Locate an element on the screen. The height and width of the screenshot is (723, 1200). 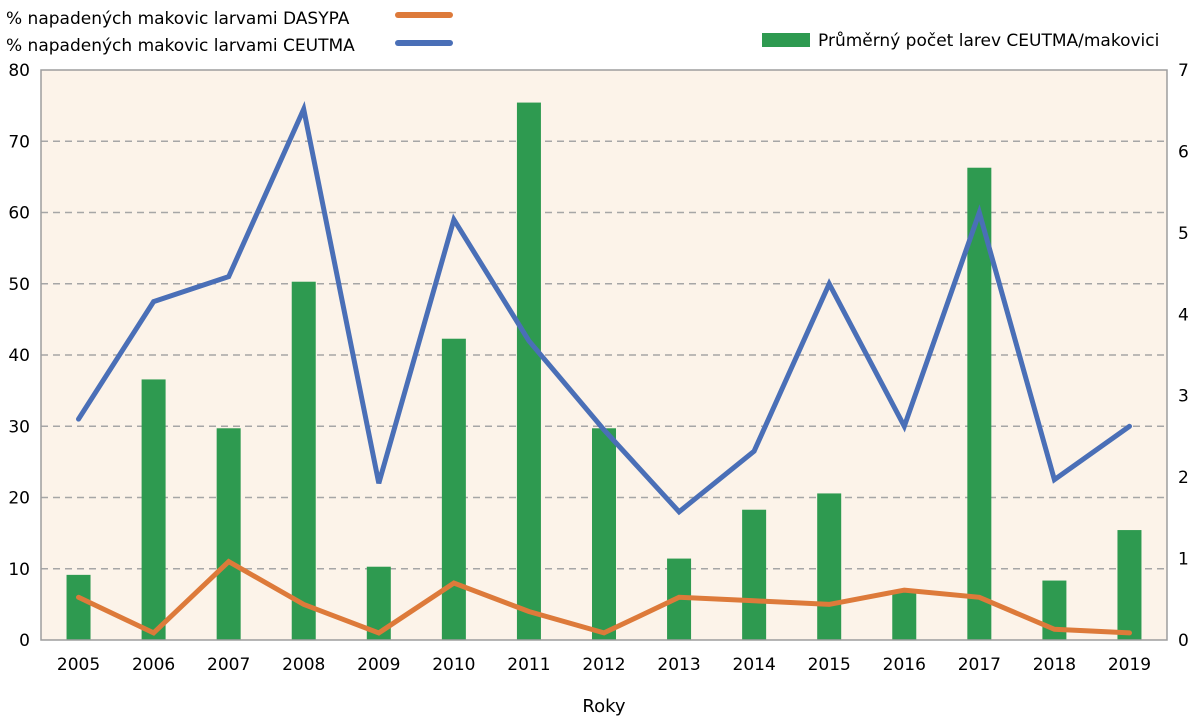
y-right-tick-label: 2 is located at coordinates (1183, 478).